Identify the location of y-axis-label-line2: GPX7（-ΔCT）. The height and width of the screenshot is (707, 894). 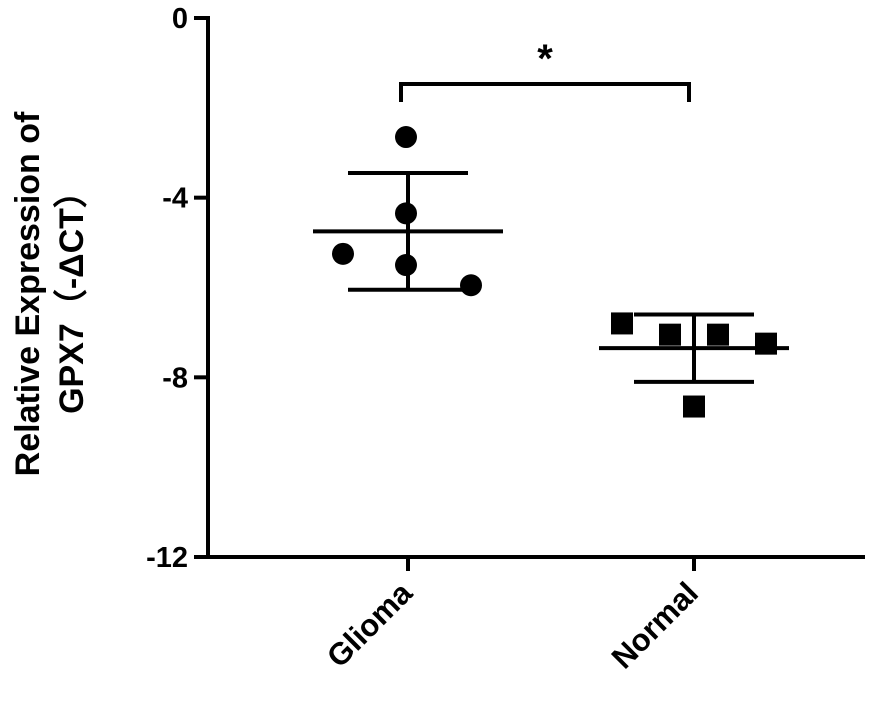
(71, 294).